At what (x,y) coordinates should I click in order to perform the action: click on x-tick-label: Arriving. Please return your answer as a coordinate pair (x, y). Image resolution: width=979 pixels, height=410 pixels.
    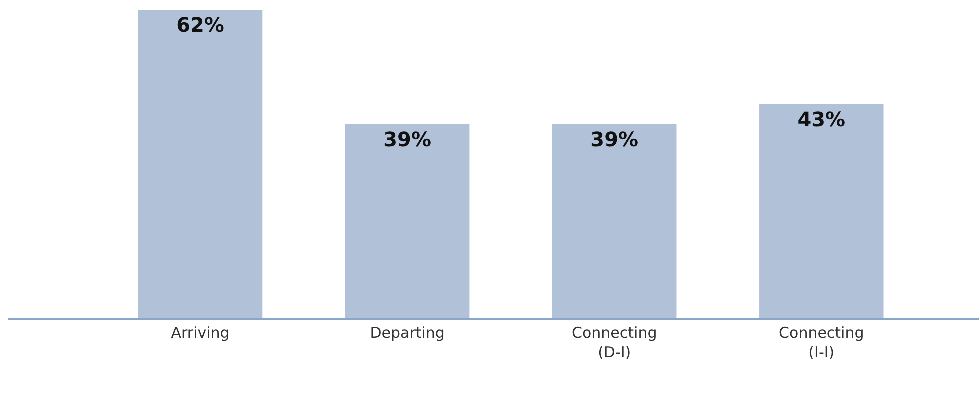
    Looking at the image, I should click on (200, 333).